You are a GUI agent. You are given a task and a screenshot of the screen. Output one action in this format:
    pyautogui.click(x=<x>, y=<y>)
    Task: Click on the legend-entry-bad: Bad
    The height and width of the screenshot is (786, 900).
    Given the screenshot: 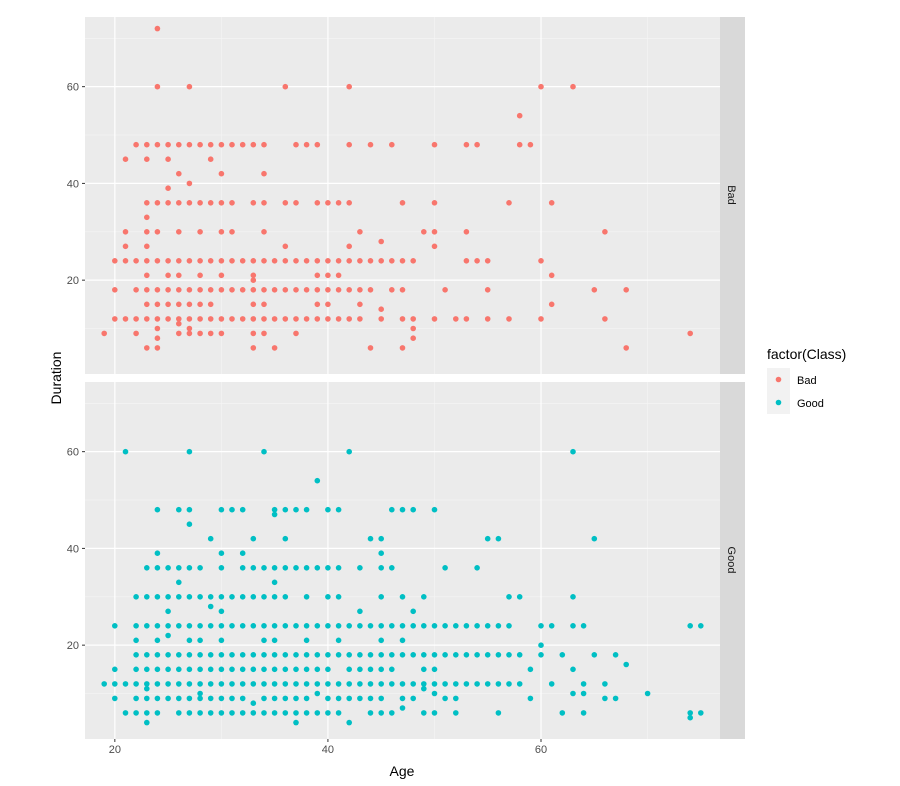 What is the action you would take?
    pyautogui.click(x=792, y=379)
    